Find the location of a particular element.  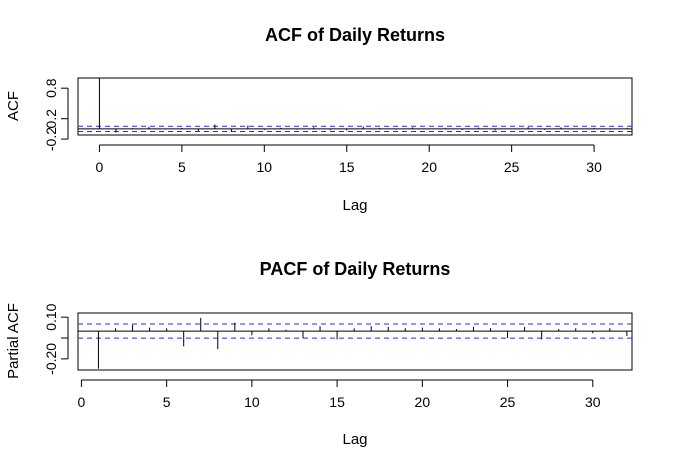

acf-y-tick-label: 0.2 is located at coordinates (51, 119).